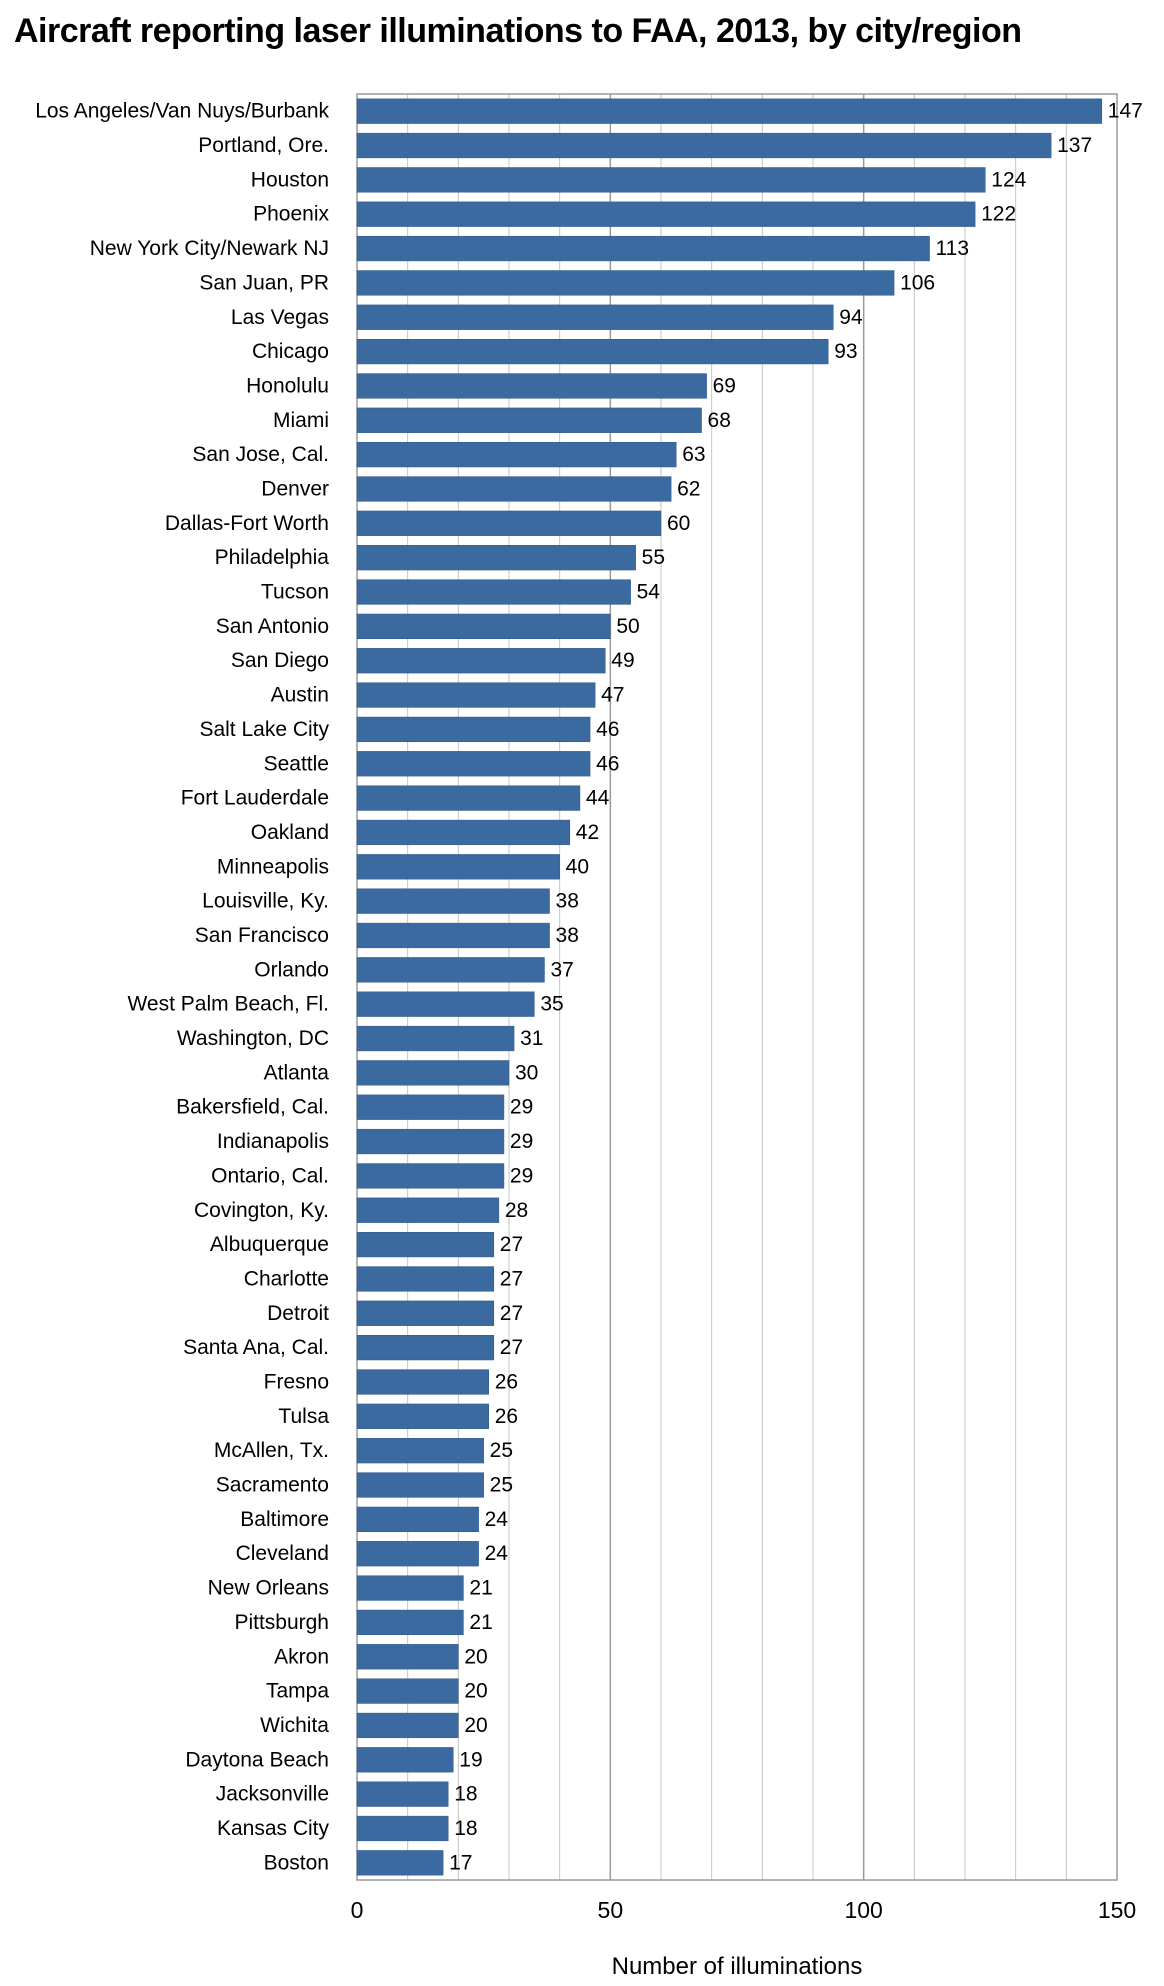 This screenshot has width=1164, height=1986. Describe the element at coordinates (290, 351) in the screenshot. I see `category-label: Chicago` at that location.